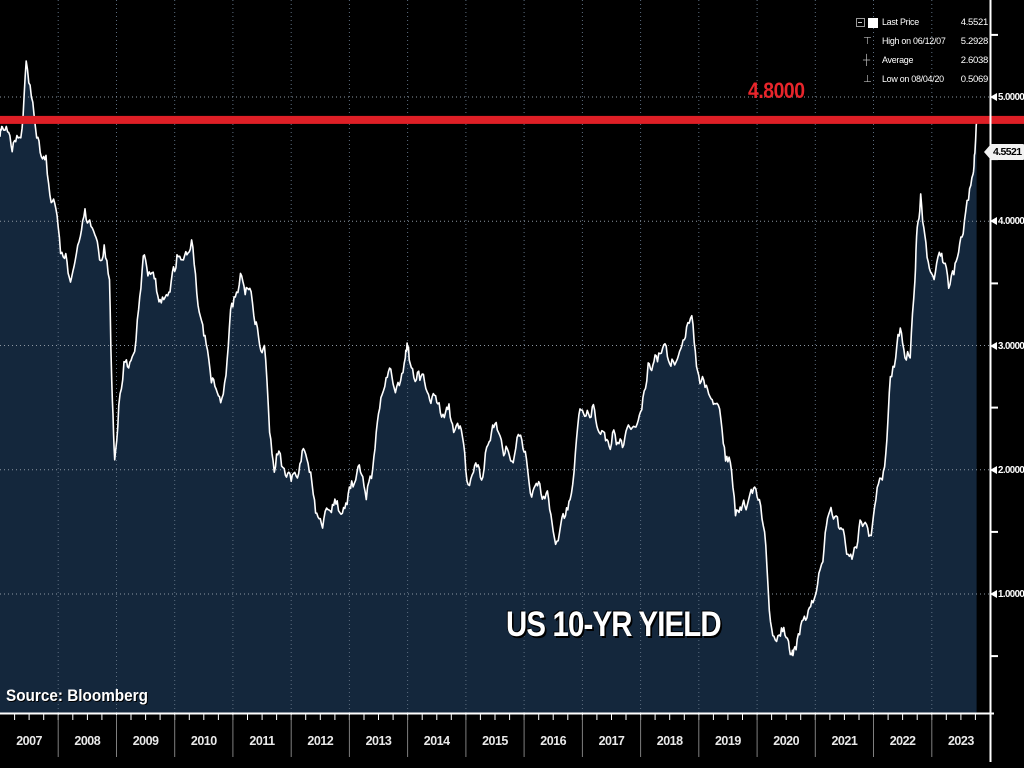 The height and width of the screenshot is (768, 1024). I want to click on x-axis-year-label: 2008, so click(87, 741).